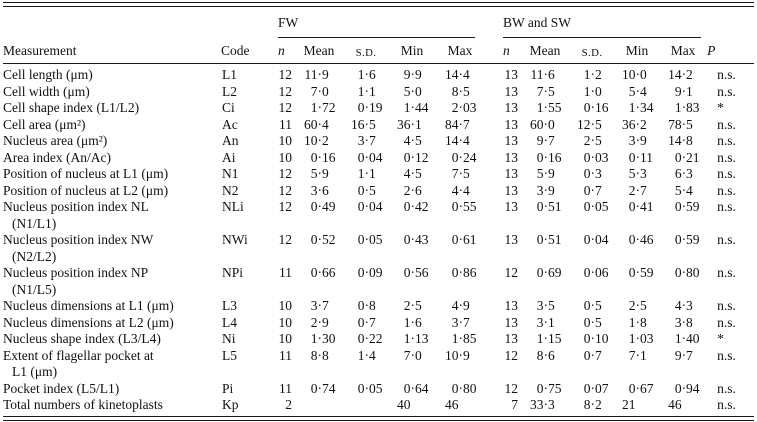  I want to click on bwsw-min-cell: 0·59, so click(637, 281).